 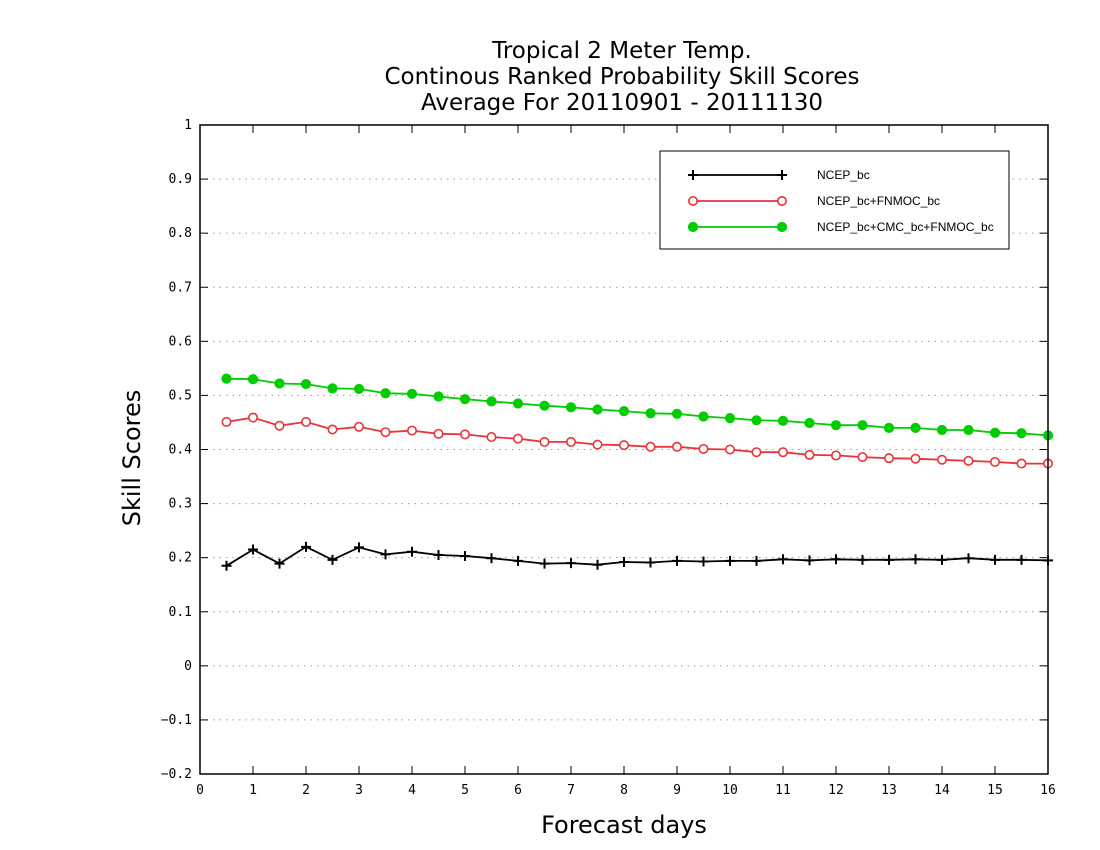 I want to click on x-tick-label: 8, so click(x=624, y=790).